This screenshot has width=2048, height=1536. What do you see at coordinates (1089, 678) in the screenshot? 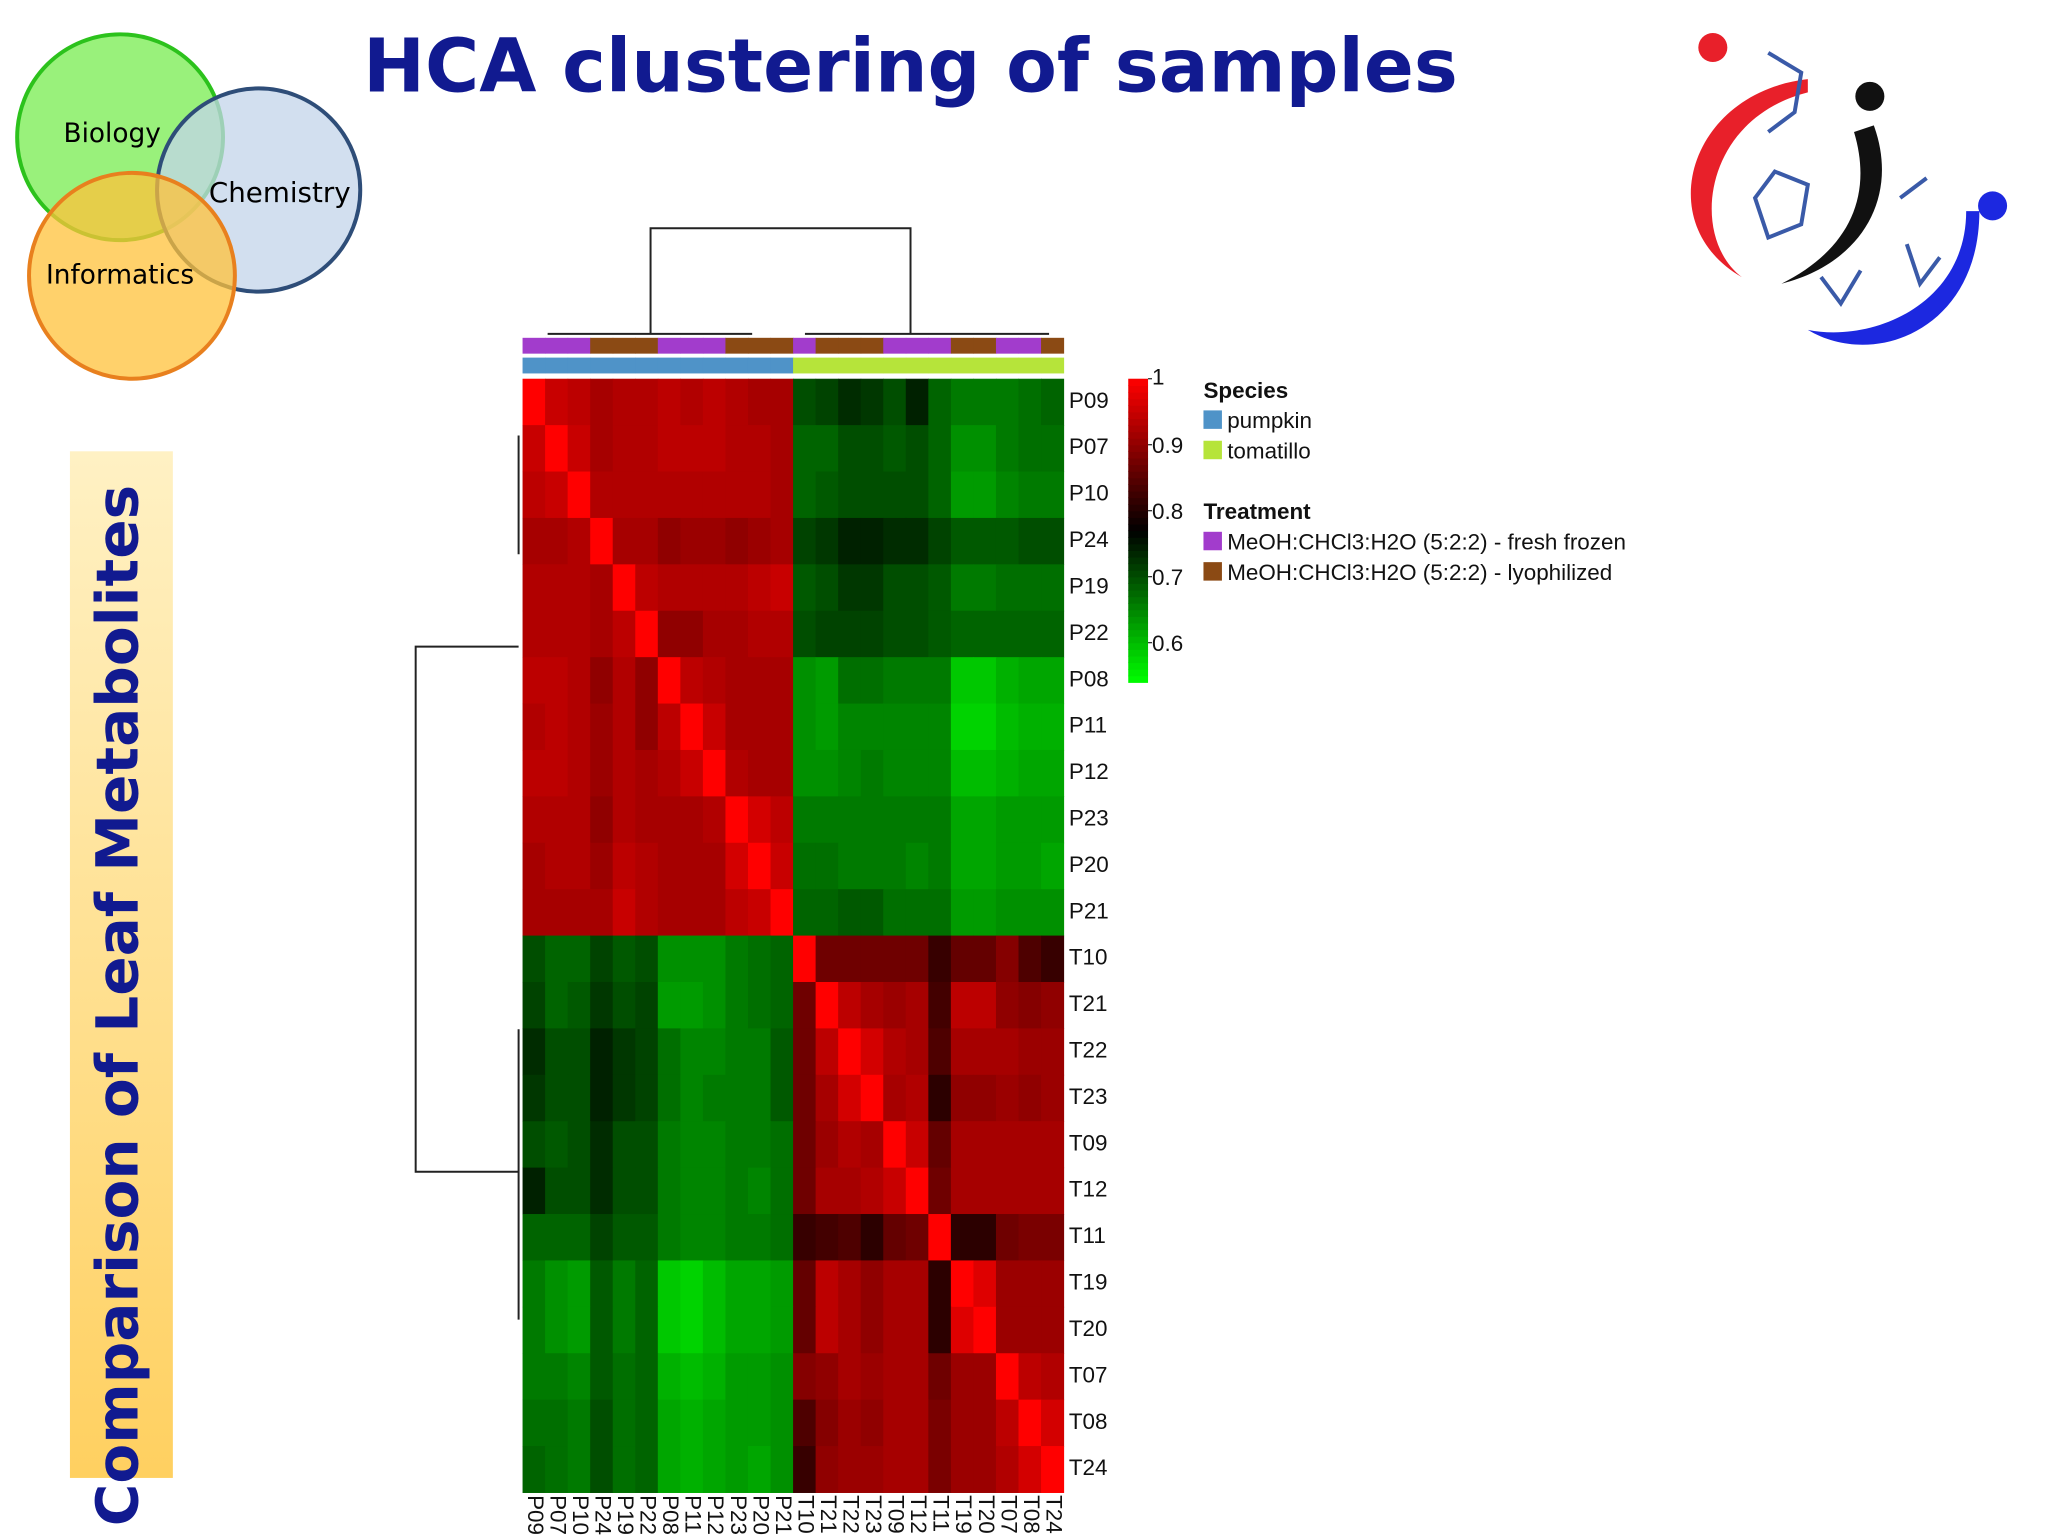
I see `row-label: P08` at bounding box center [1089, 678].